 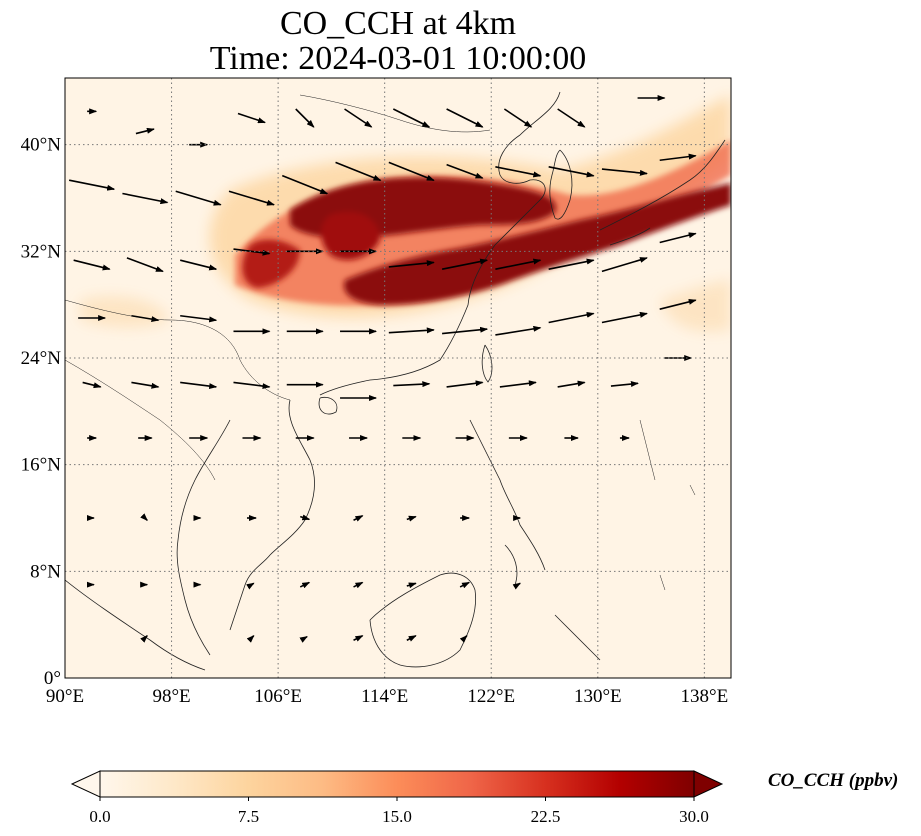 I want to click on lat-tick-label: 32°N, so click(x=41, y=251).